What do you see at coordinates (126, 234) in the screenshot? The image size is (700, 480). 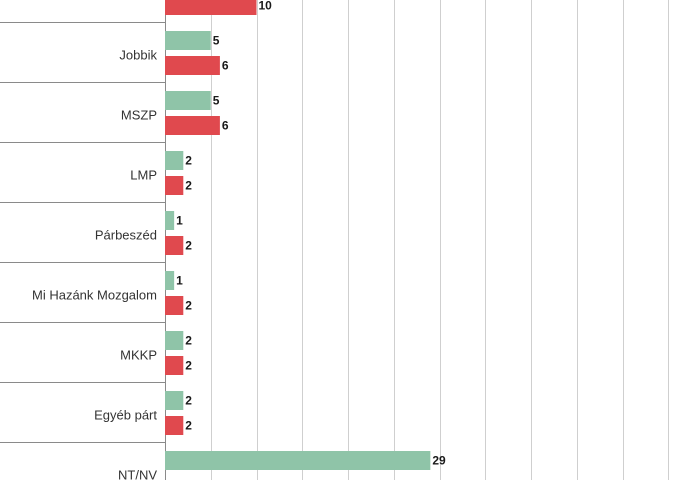 I see `category-label: Párbeszéd` at bounding box center [126, 234].